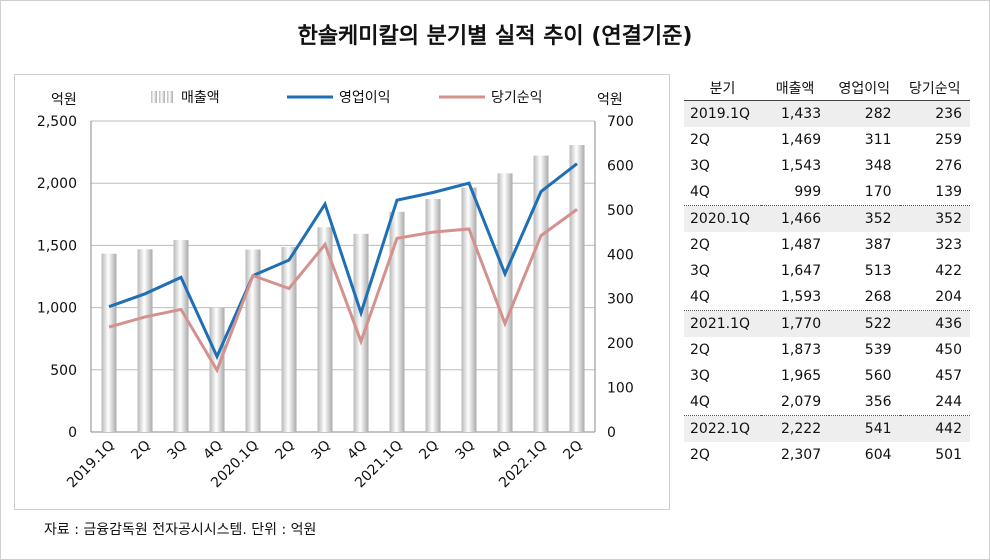  What do you see at coordinates (801, 455) in the screenshot?
I see `cell-revenue: 2,307` at bounding box center [801, 455].